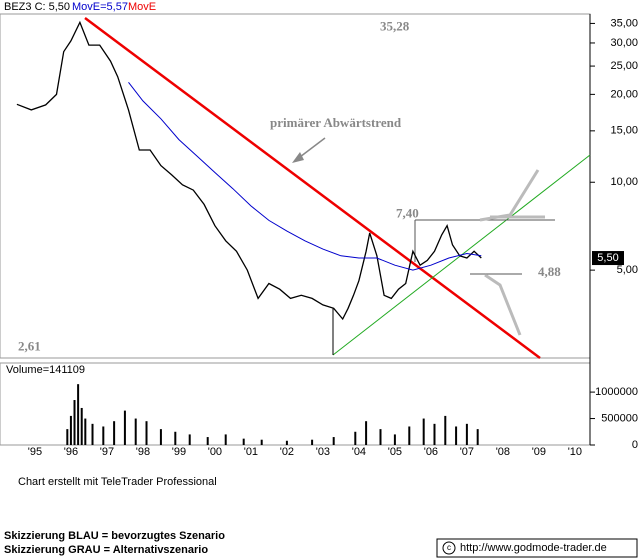  What do you see at coordinates (336, 122) in the screenshot?
I see `annotation: primärer Abwärtstrend` at bounding box center [336, 122].